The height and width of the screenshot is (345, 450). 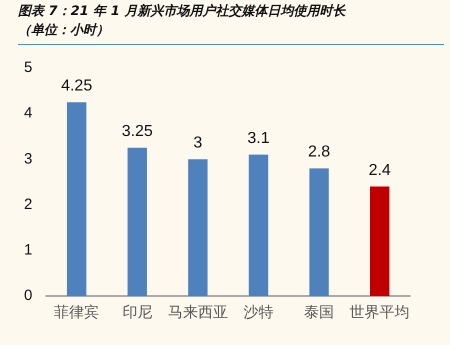 What do you see at coordinates (28, 204) in the screenshot?
I see `y-tick-label: 2` at bounding box center [28, 204].